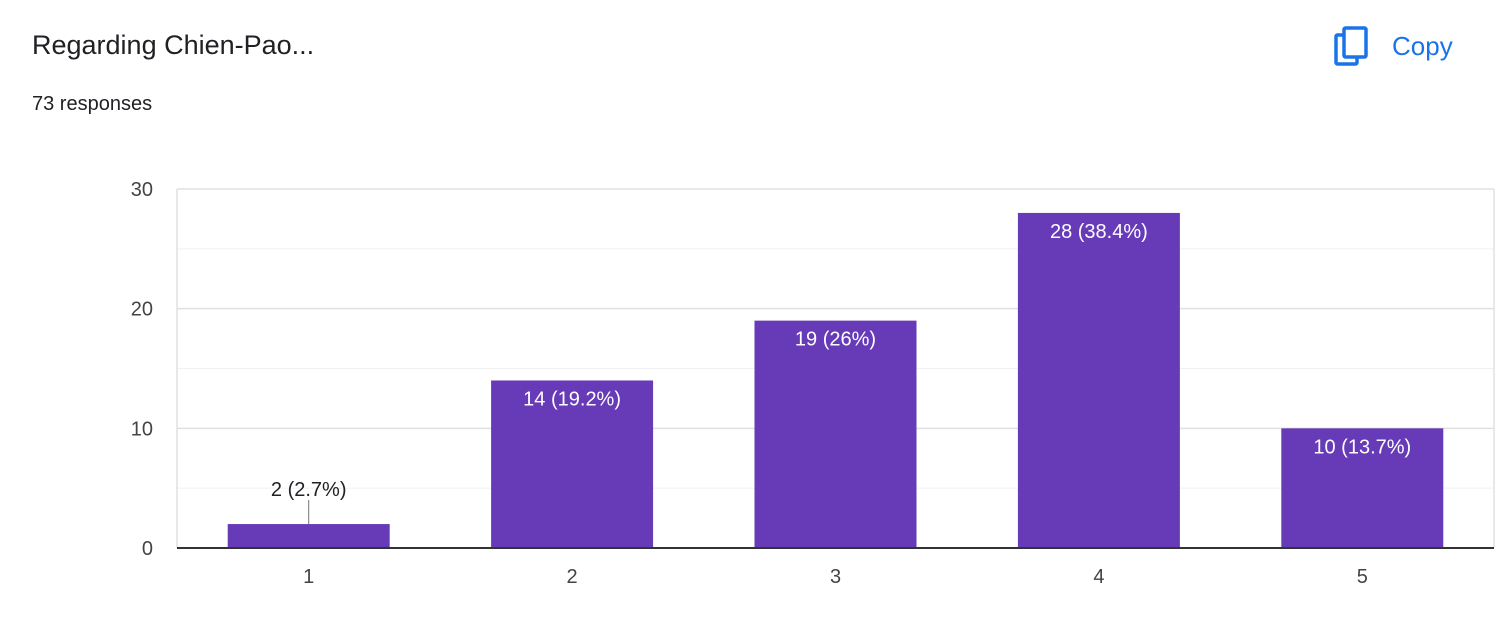 The height and width of the screenshot is (627, 1510). I want to click on copy-button: Copy, so click(1393, 46).